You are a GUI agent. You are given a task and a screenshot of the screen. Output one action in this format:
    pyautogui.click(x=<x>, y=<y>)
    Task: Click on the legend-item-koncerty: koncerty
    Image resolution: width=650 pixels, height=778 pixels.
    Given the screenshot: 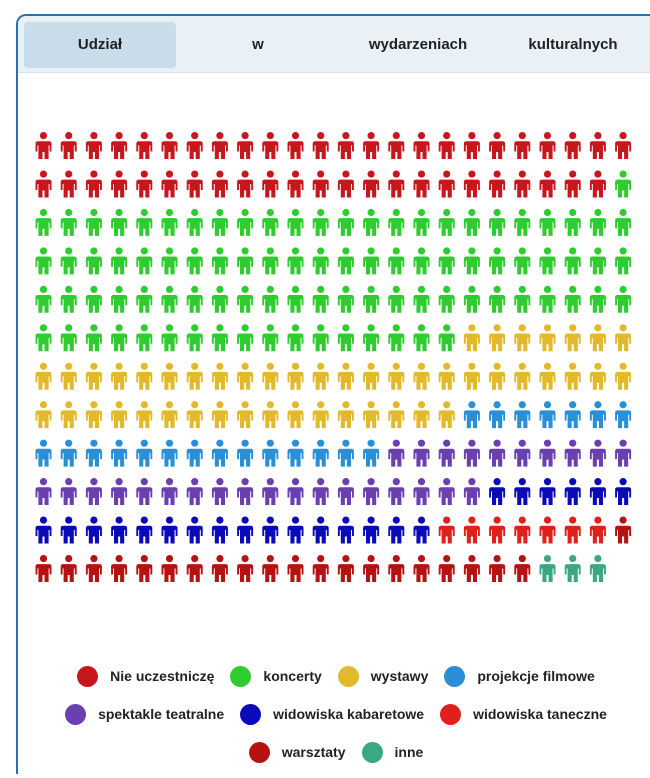 What is the action you would take?
    pyautogui.click(x=276, y=676)
    